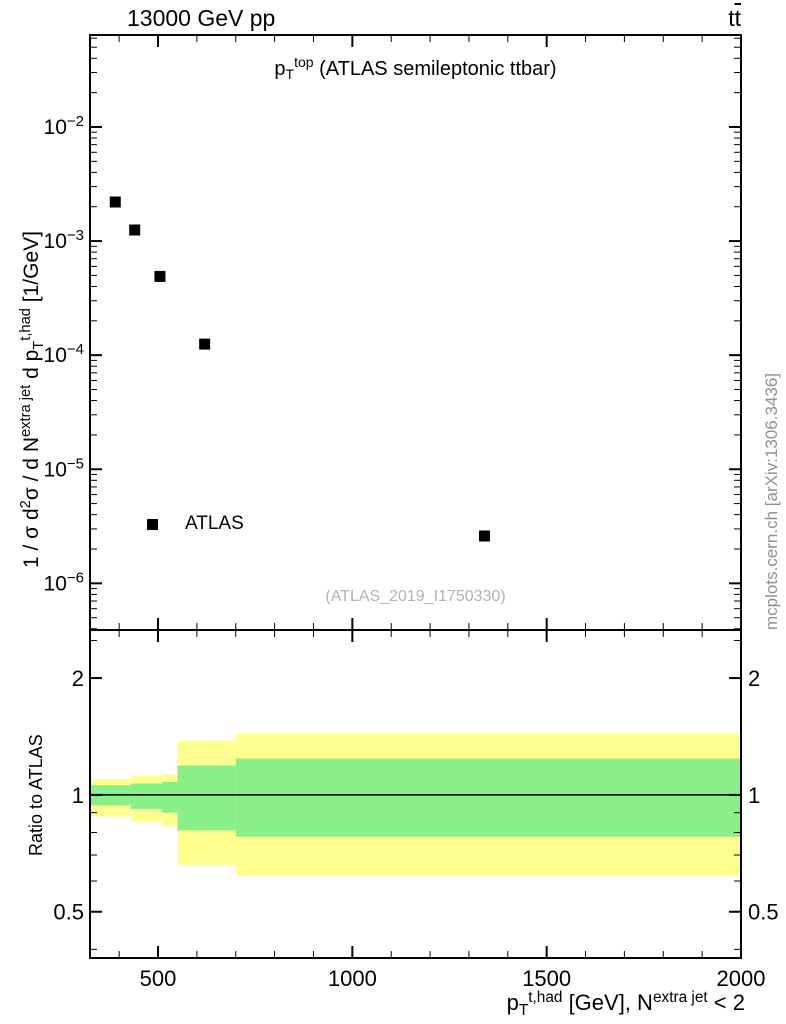  I want to click on analysis-watermark: (ATLAS_2019_I1750330), so click(415, 596).